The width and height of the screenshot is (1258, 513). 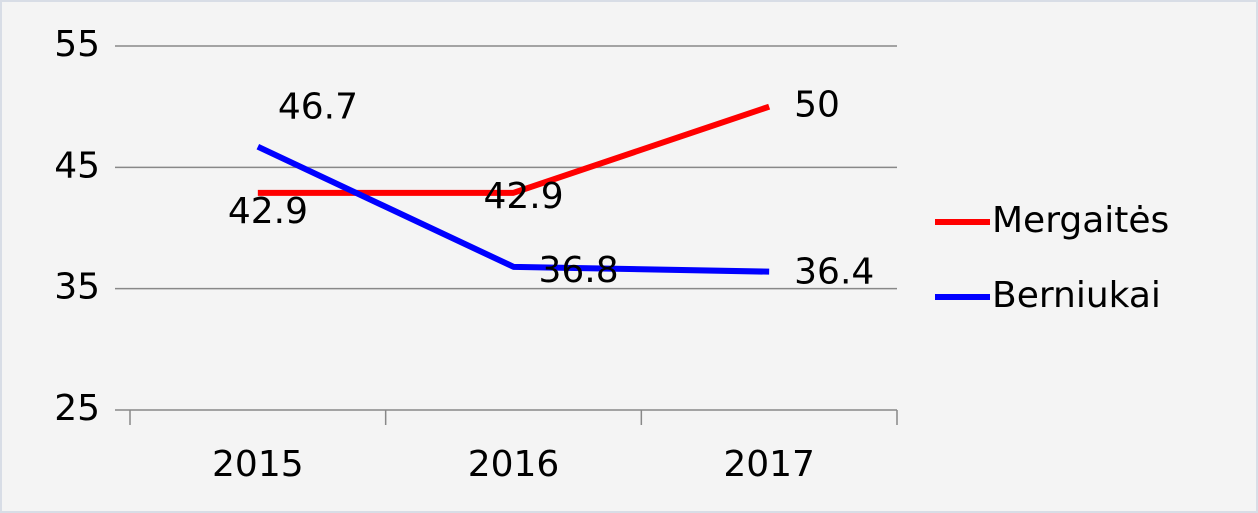 I want to click on data-label: 46.7, so click(x=318, y=107).